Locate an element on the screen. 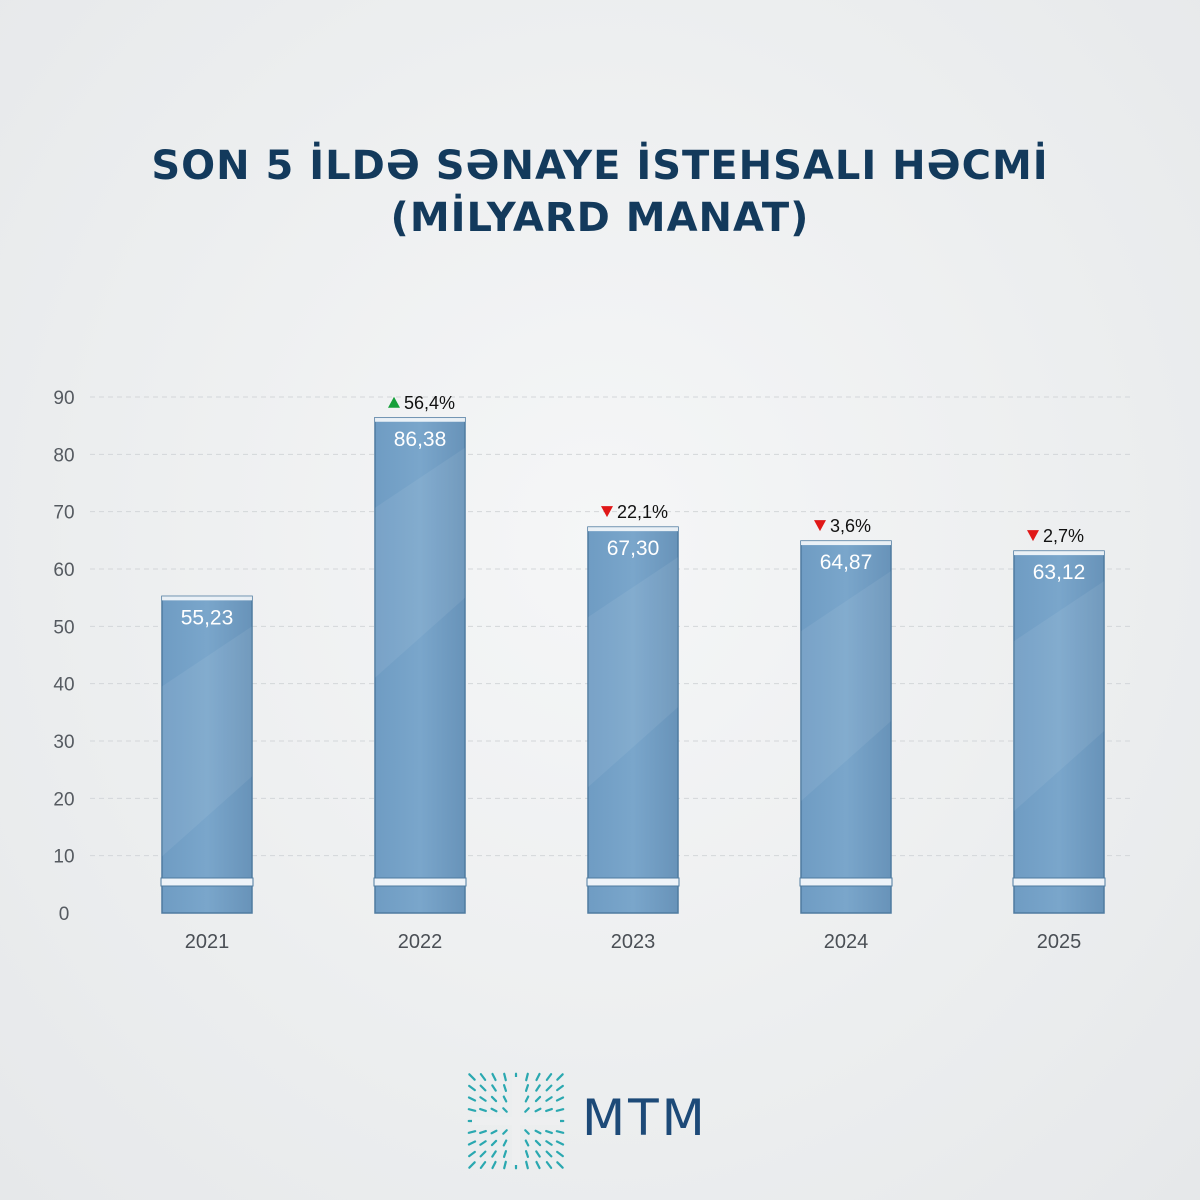  title-line-1: SON 5 İLDƏ SƏNAYE İSTEHSALI HƏCMİ is located at coordinates (600, 166).